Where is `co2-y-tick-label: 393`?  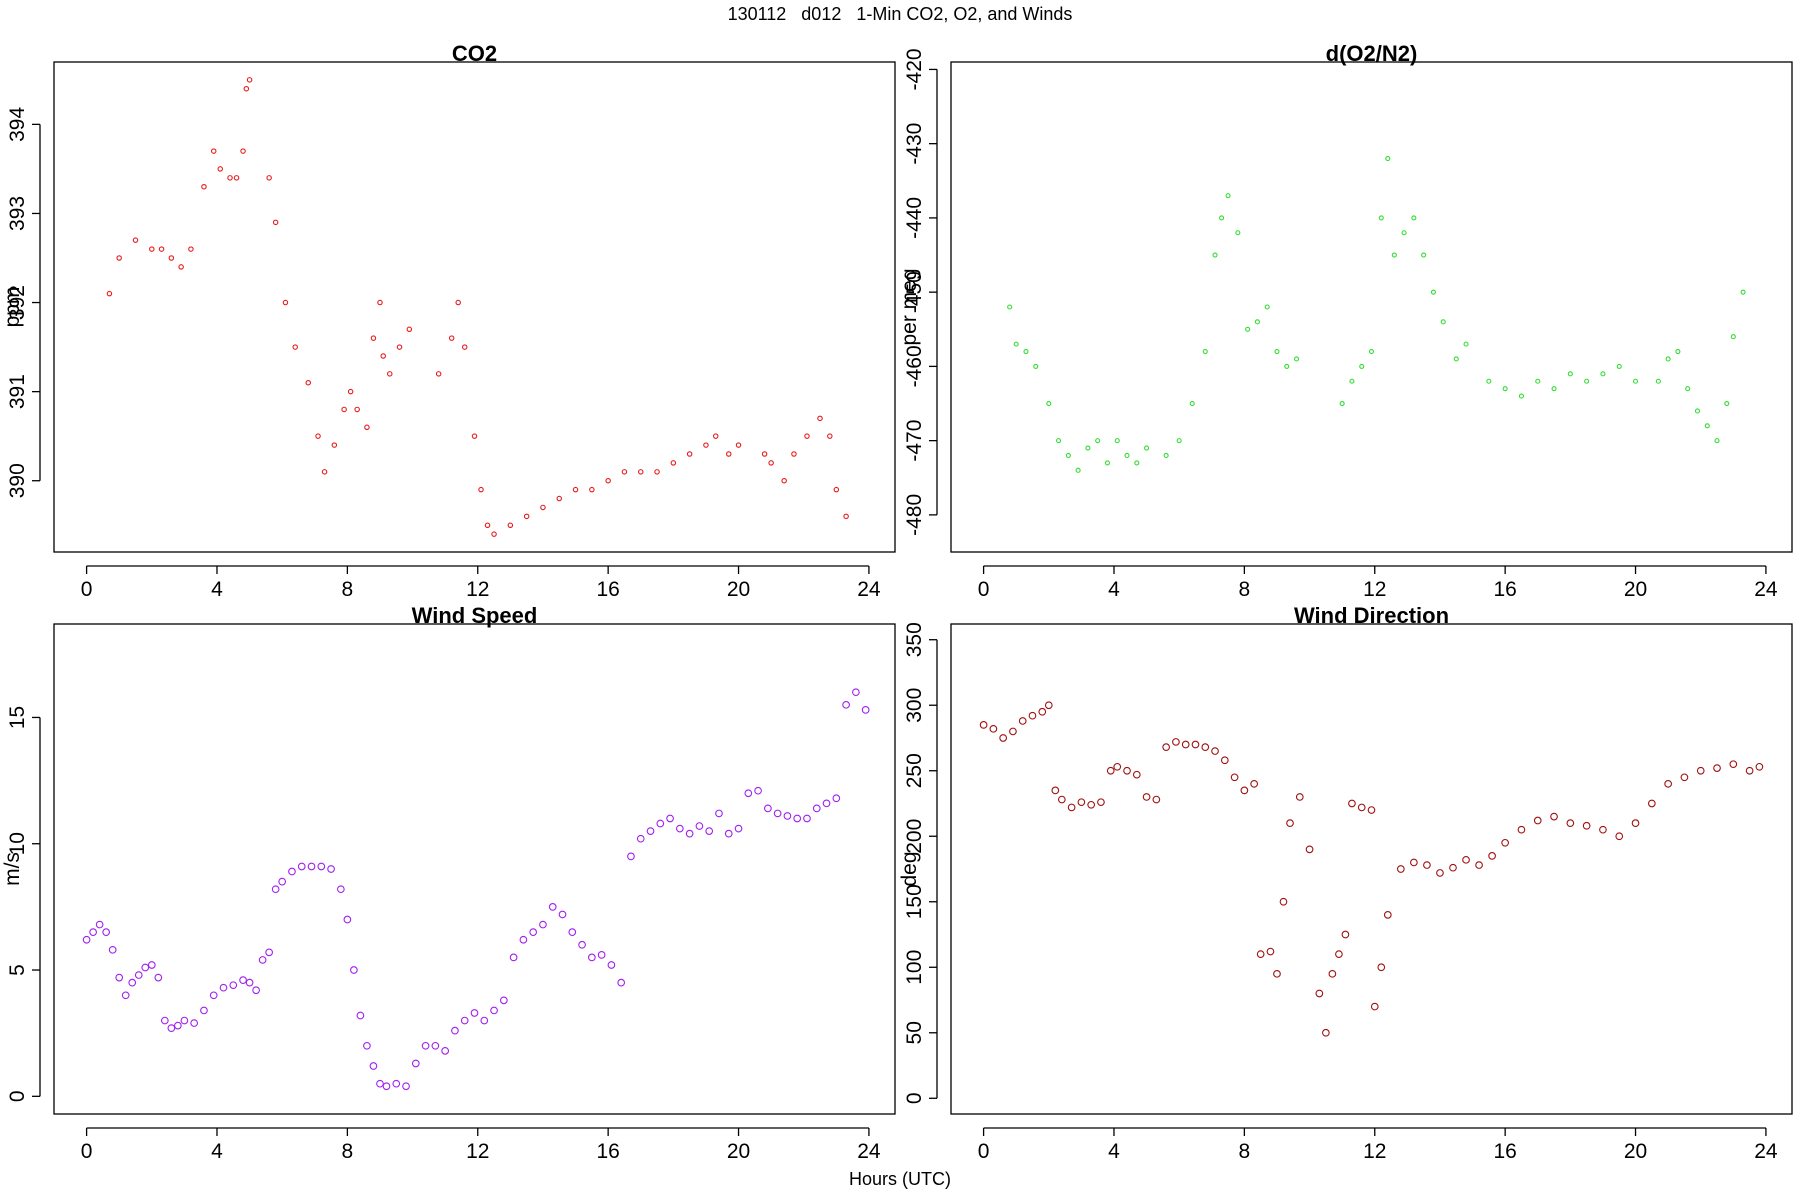 co2-y-tick-label: 393 is located at coordinates (17, 213).